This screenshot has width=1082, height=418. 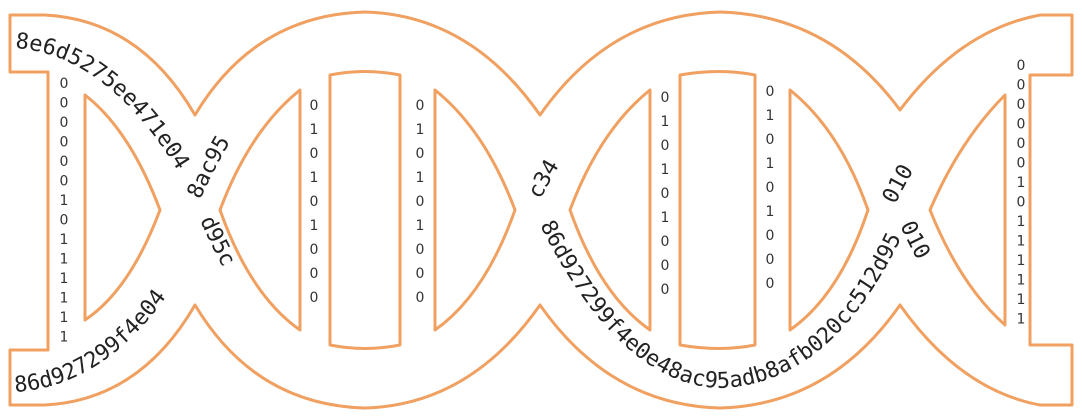 What do you see at coordinates (92, 341) in the screenshot?
I see `strand-text-bottom-left: 86d927299f4e04` at bounding box center [92, 341].